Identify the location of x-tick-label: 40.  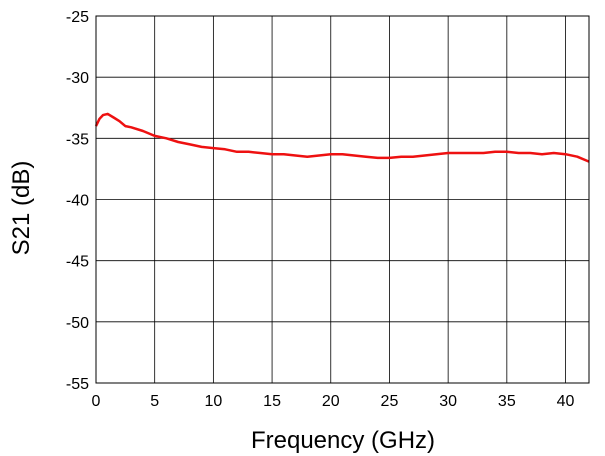
(566, 401).